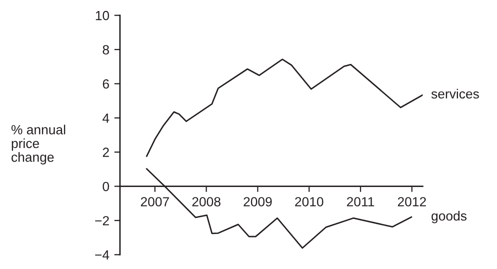  I want to click on series-label: goods, so click(449, 217).